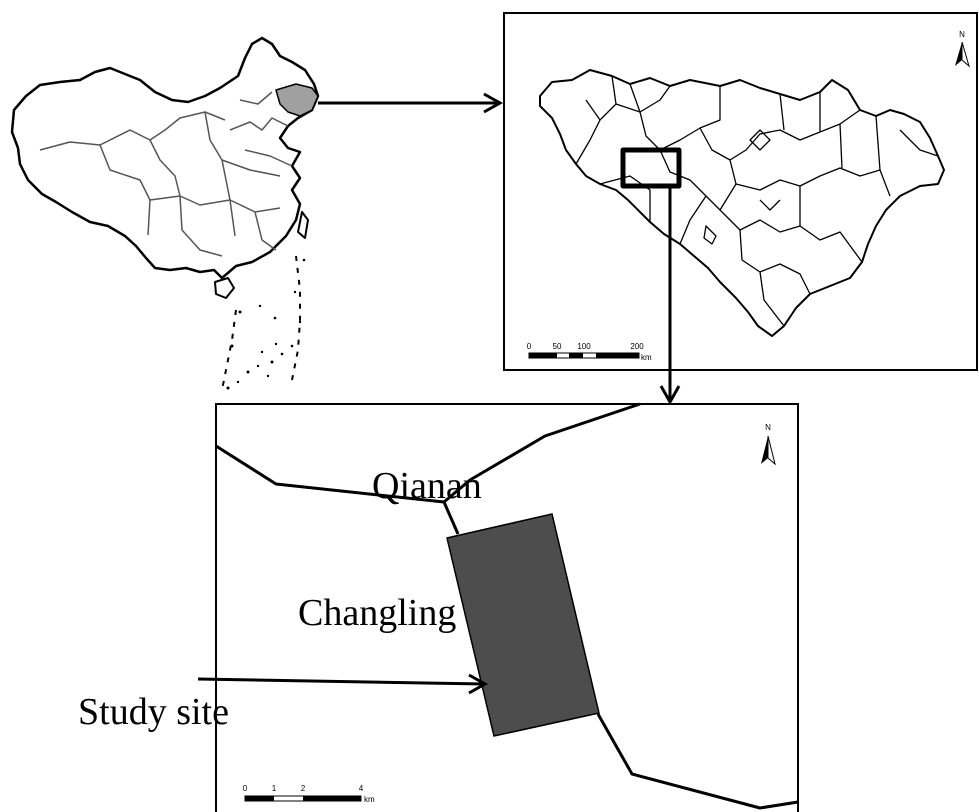  Describe the element at coordinates (768, 427) in the screenshot. I see `north-arrow-label-site: N` at that location.